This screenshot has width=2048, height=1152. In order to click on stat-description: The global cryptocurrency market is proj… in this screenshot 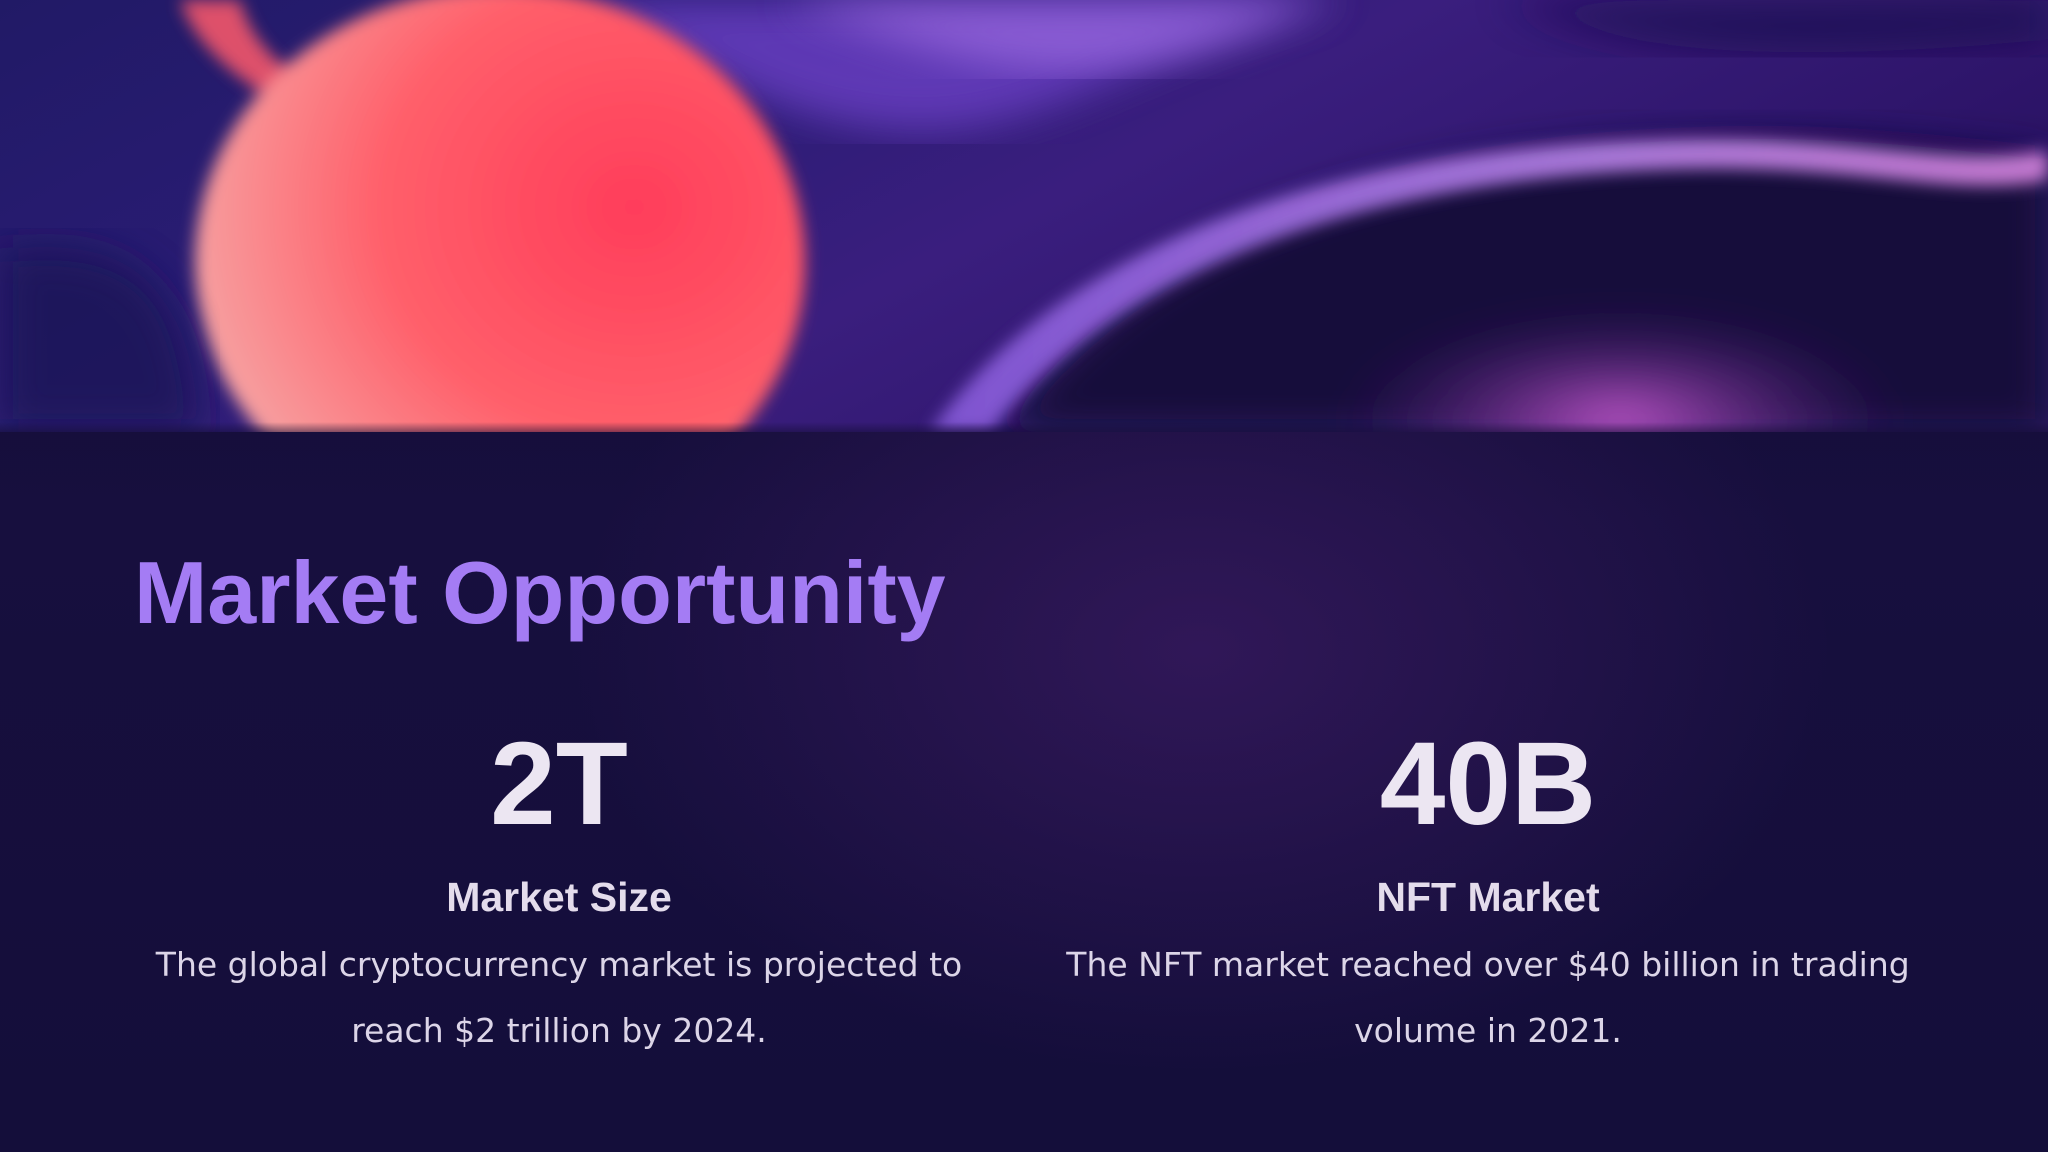, I will do `click(559, 997)`.